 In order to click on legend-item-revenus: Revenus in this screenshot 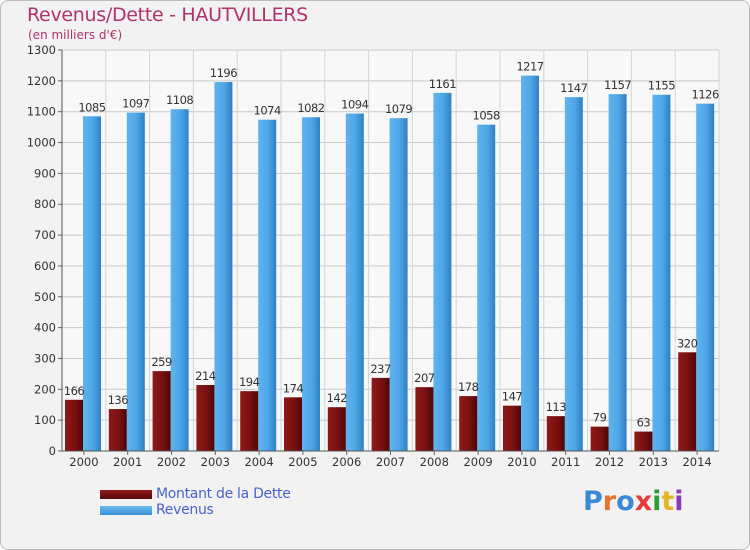, I will do `click(195, 510)`.